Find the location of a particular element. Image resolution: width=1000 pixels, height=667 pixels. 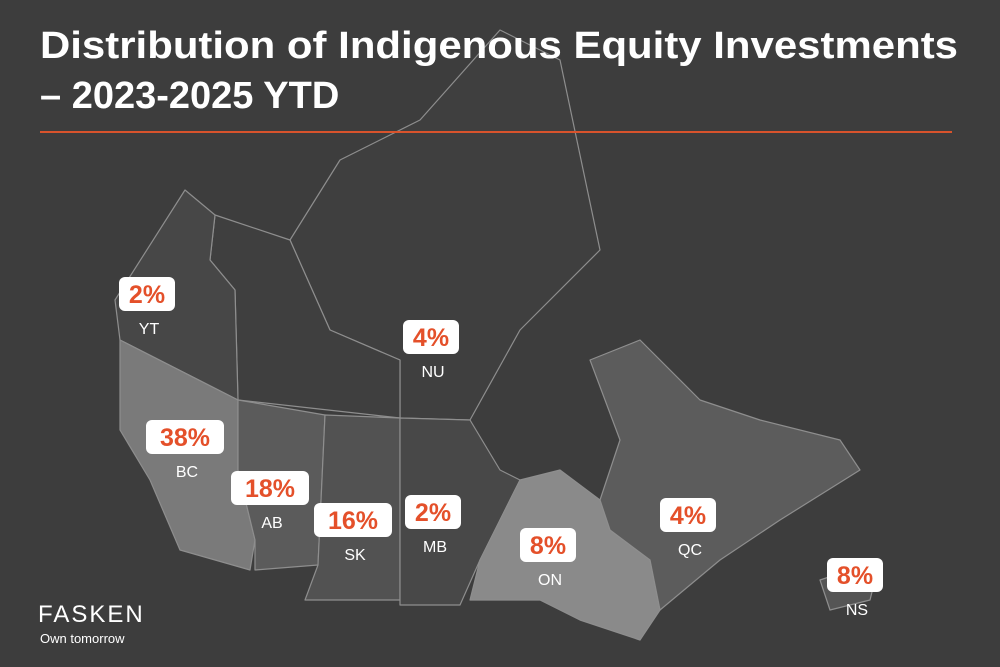

region-code: MB is located at coordinates (435, 547).